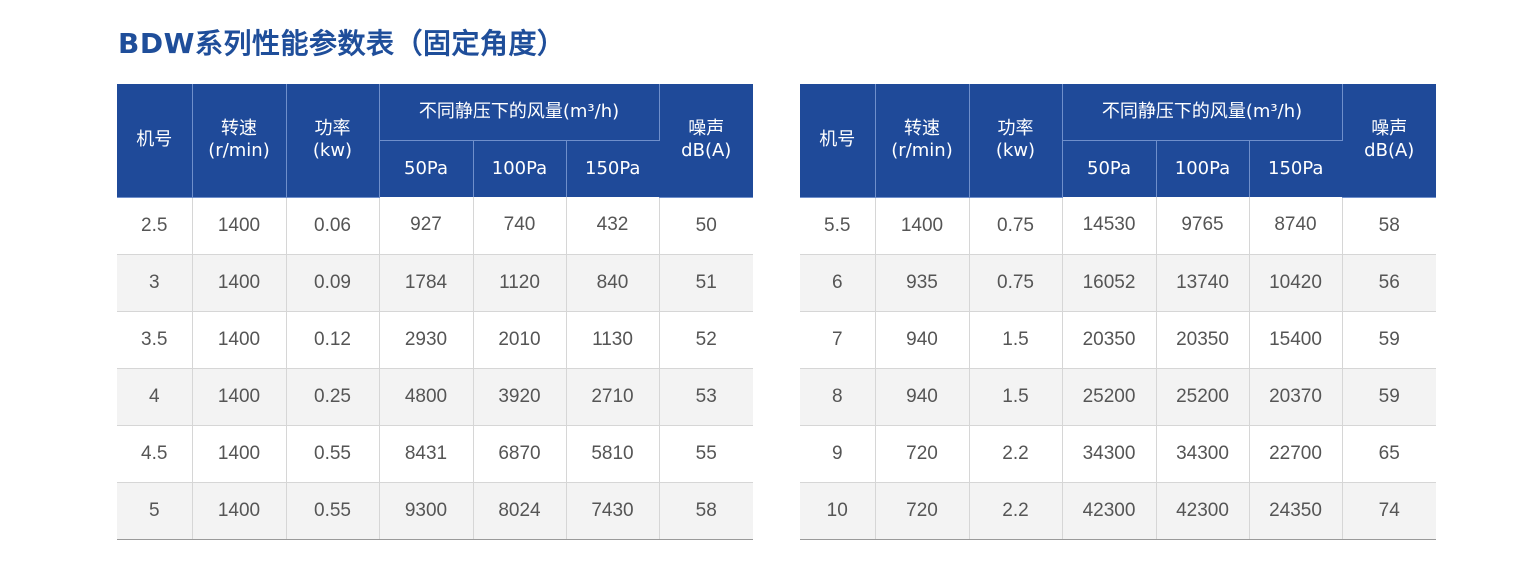  What do you see at coordinates (1296, 511) in the screenshot?
I see `cell-airflow-150pa: 24350` at bounding box center [1296, 511].